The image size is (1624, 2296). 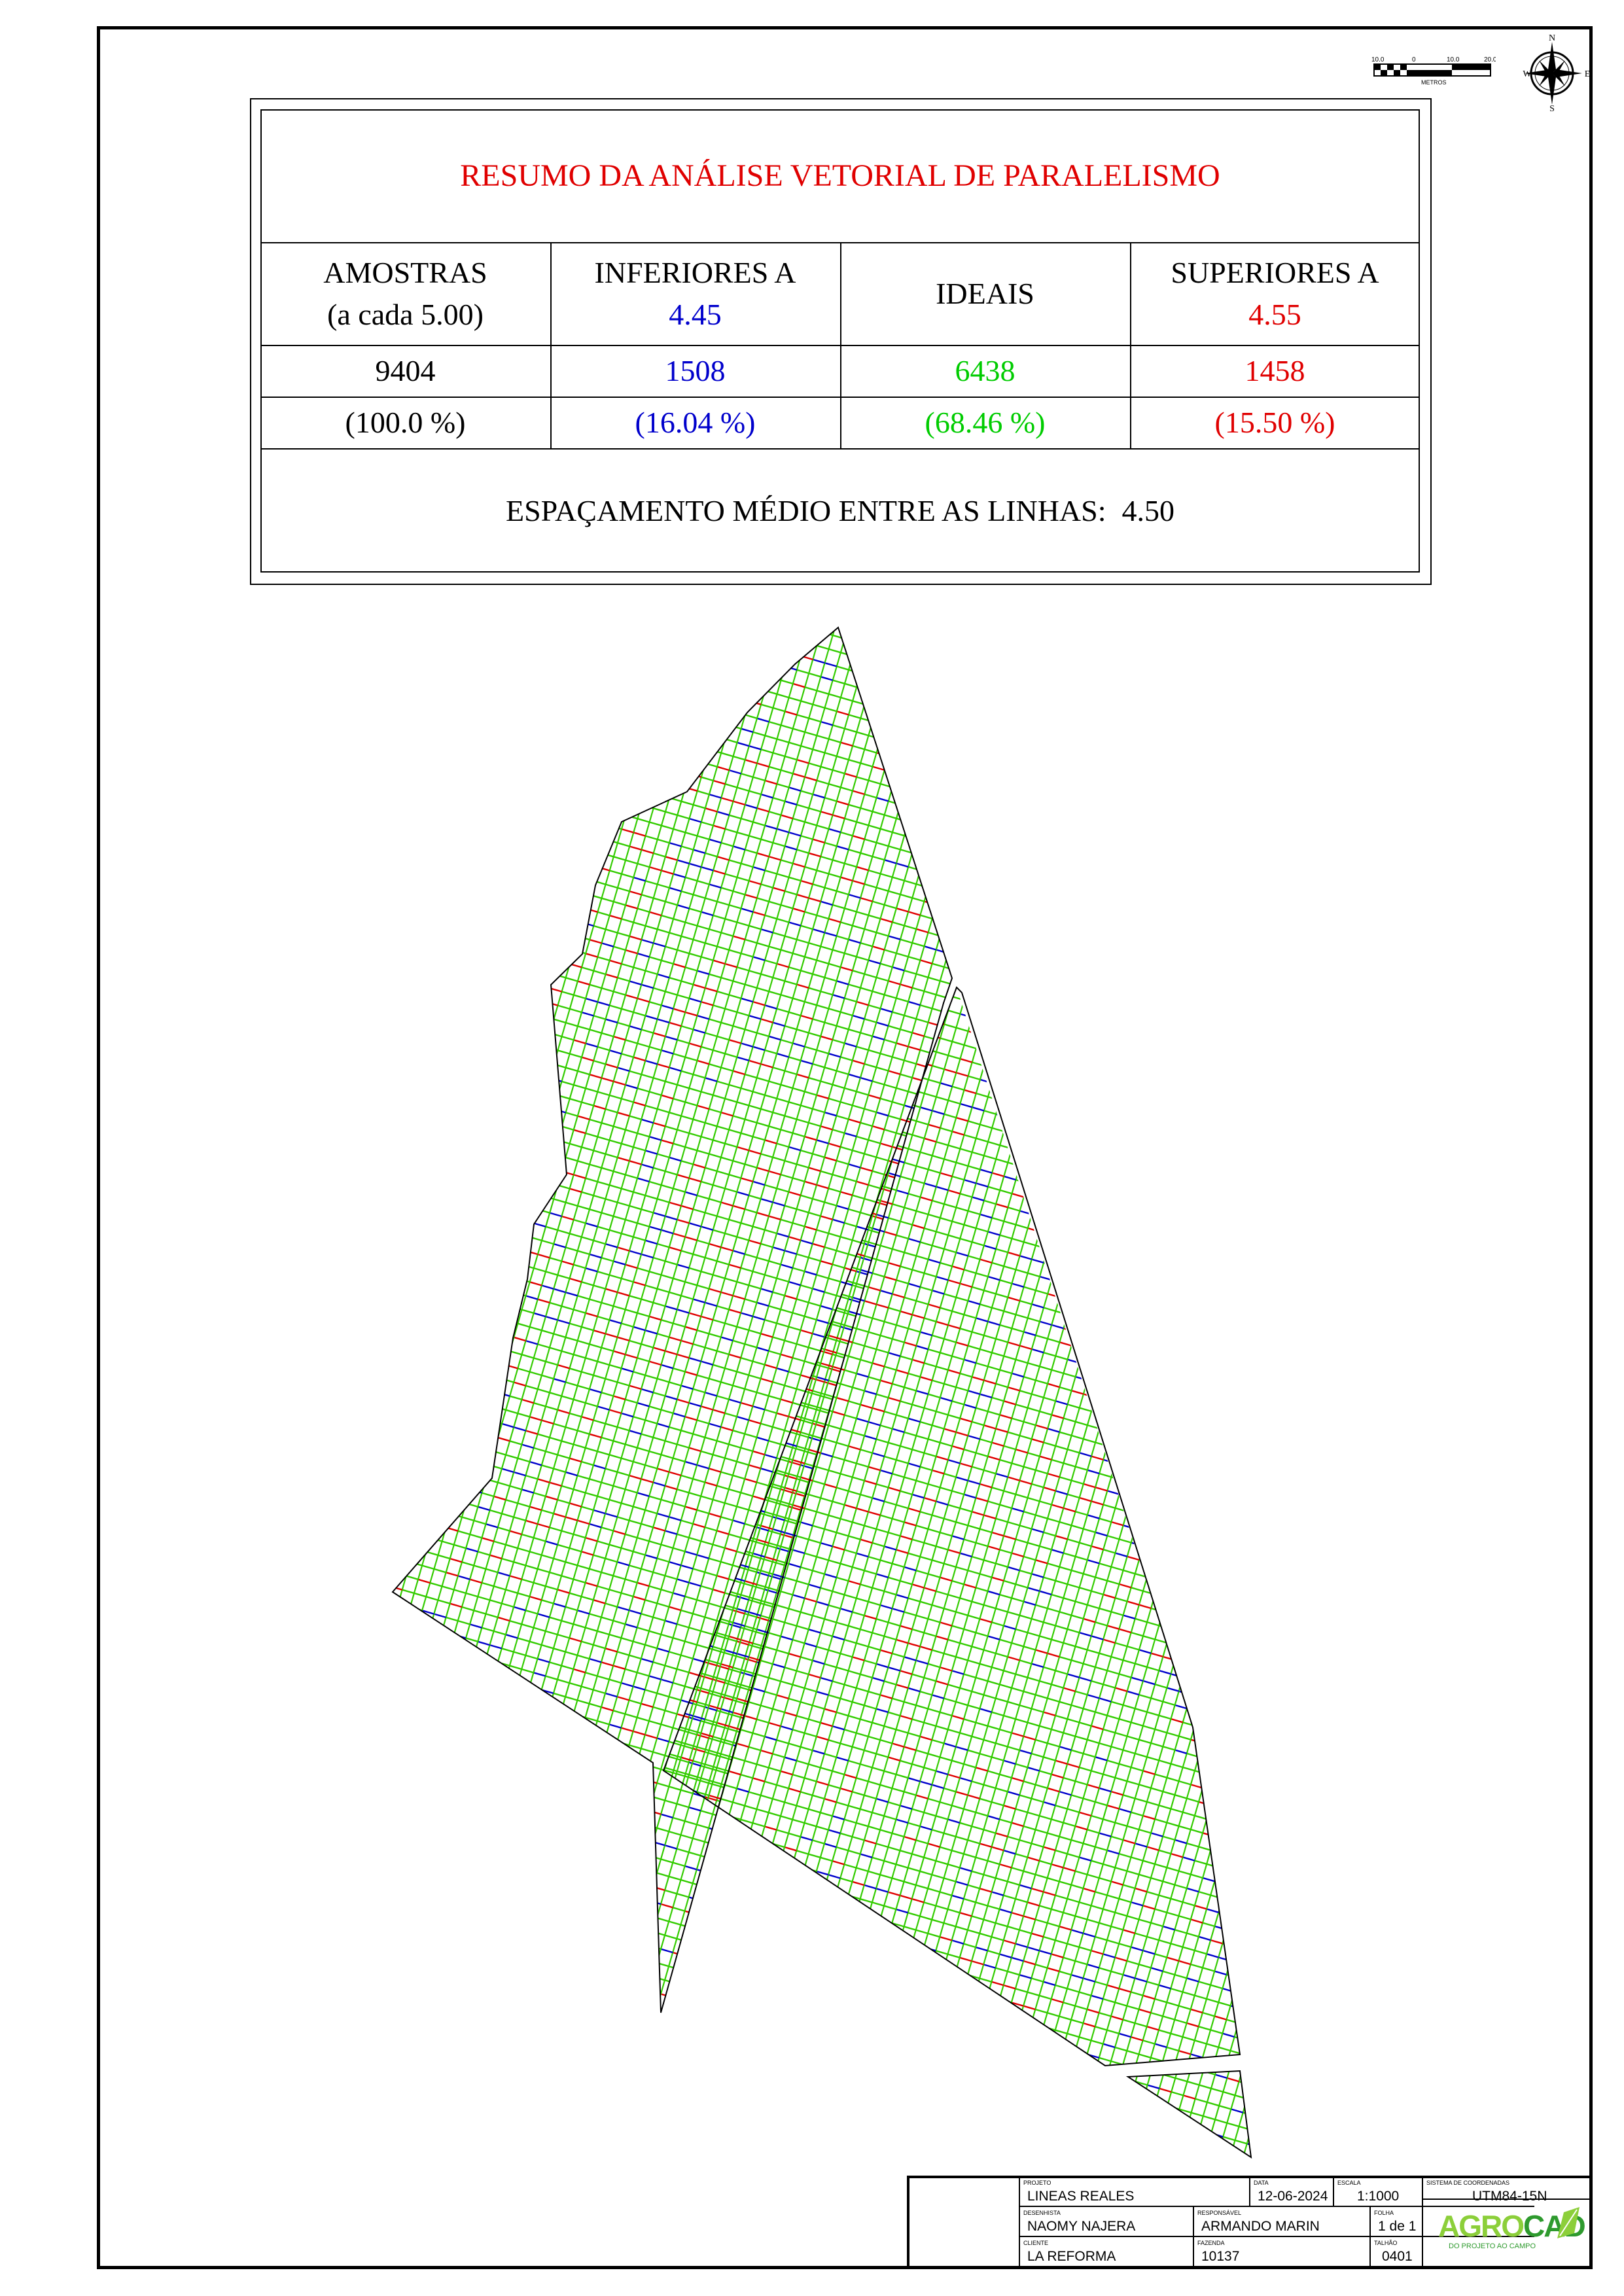 I want to click on compass-east: E, so click(x=1588, y=74).